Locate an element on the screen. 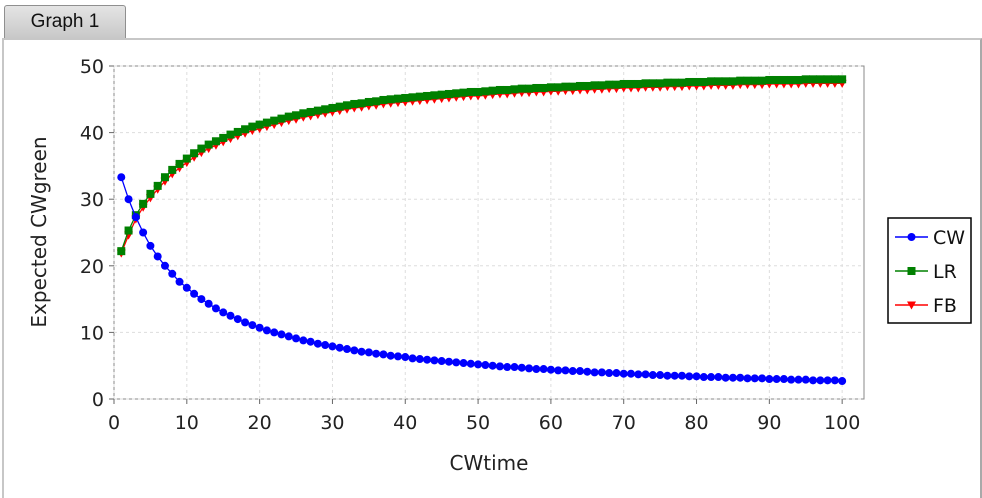  legend-label-fb: FB is located at coordinates (945, 306).